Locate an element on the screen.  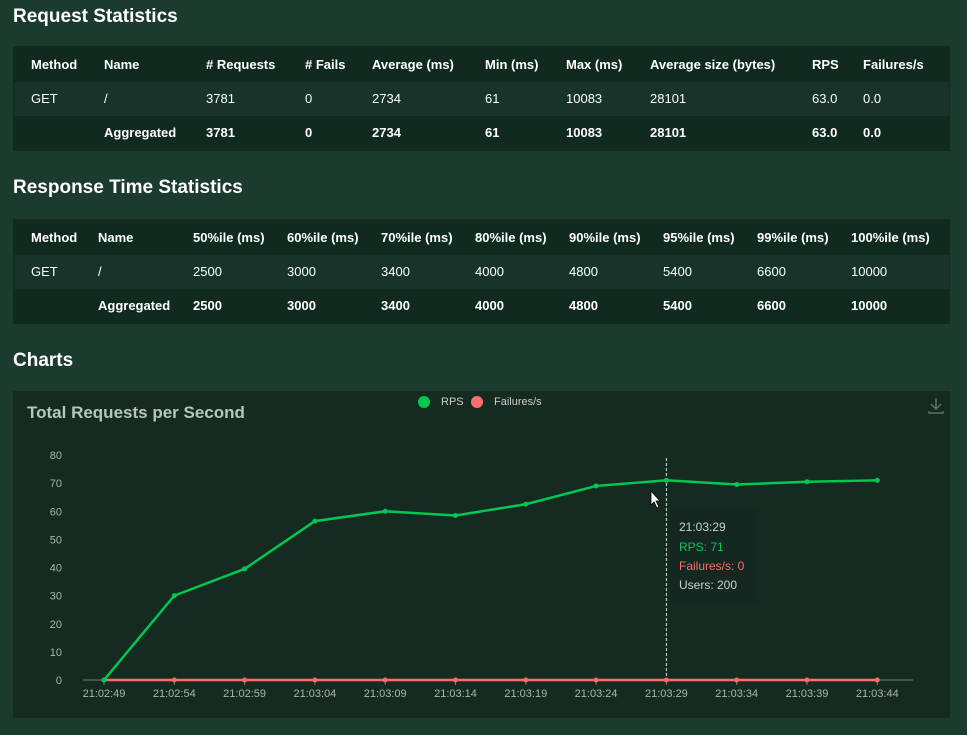
y-tick-label: 70 is located at coordinates (56, 484).